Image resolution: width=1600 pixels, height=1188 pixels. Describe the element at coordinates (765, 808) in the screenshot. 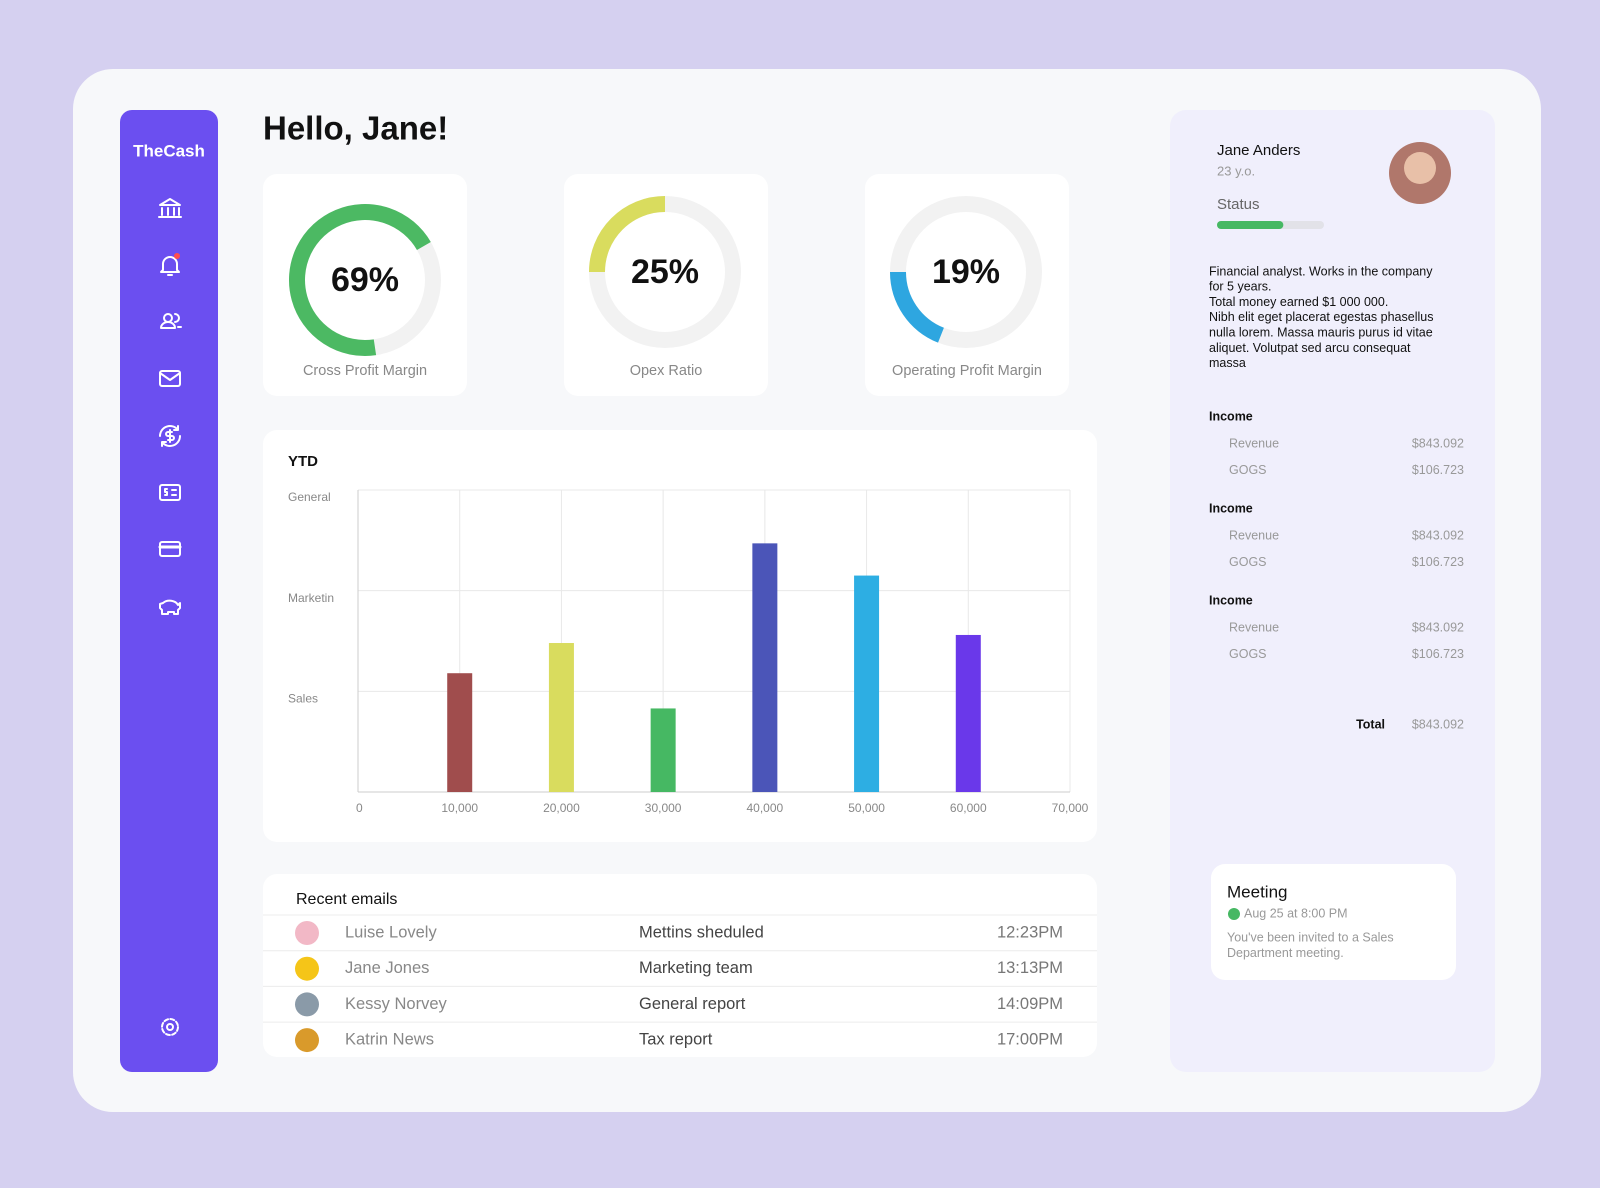

I see `x-tick-label: 40,000` at that location.